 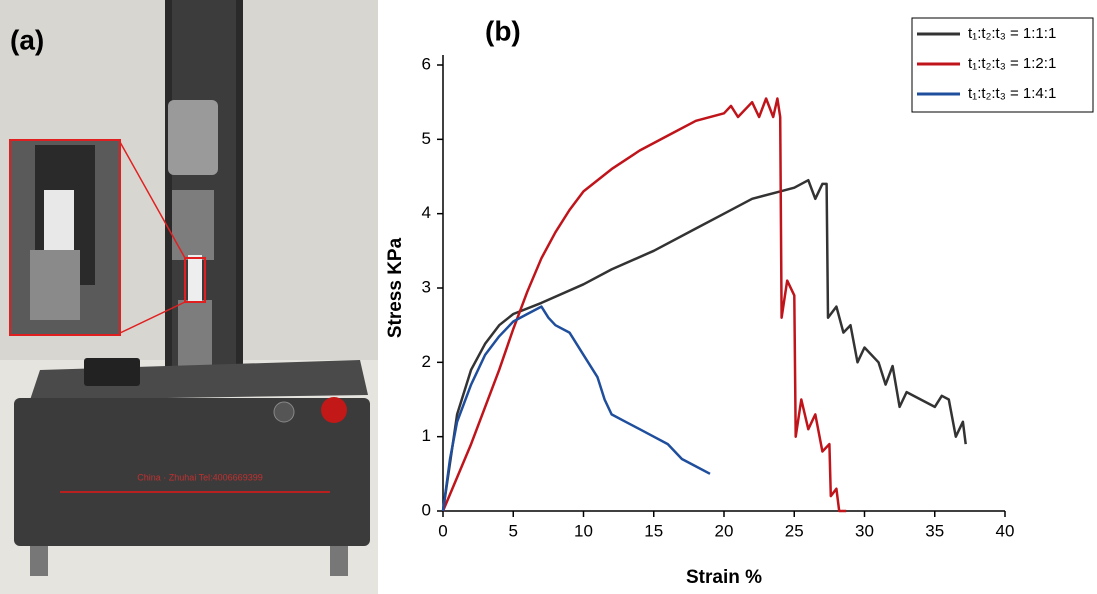 I want to click on load-cell, so click(x=193, y=137).